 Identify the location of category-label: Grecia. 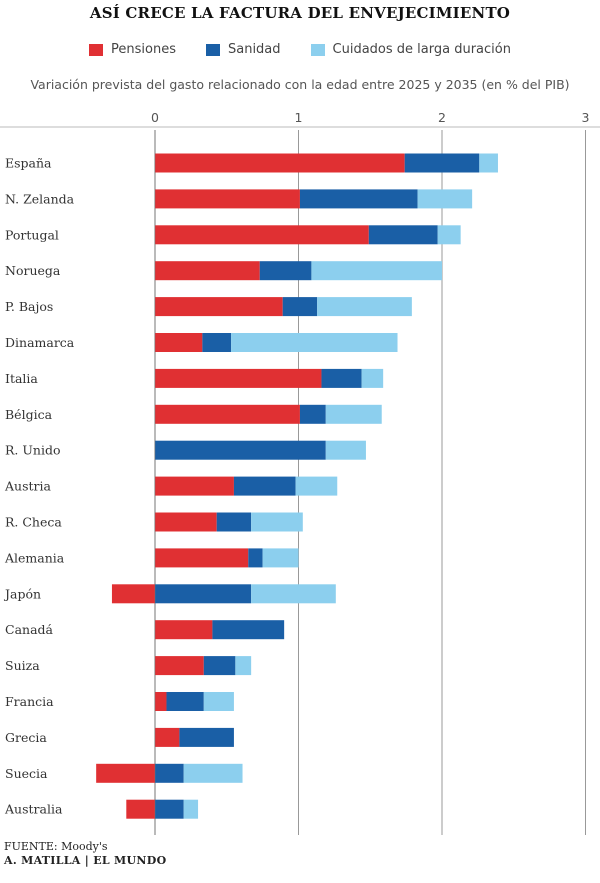
(26, 737).